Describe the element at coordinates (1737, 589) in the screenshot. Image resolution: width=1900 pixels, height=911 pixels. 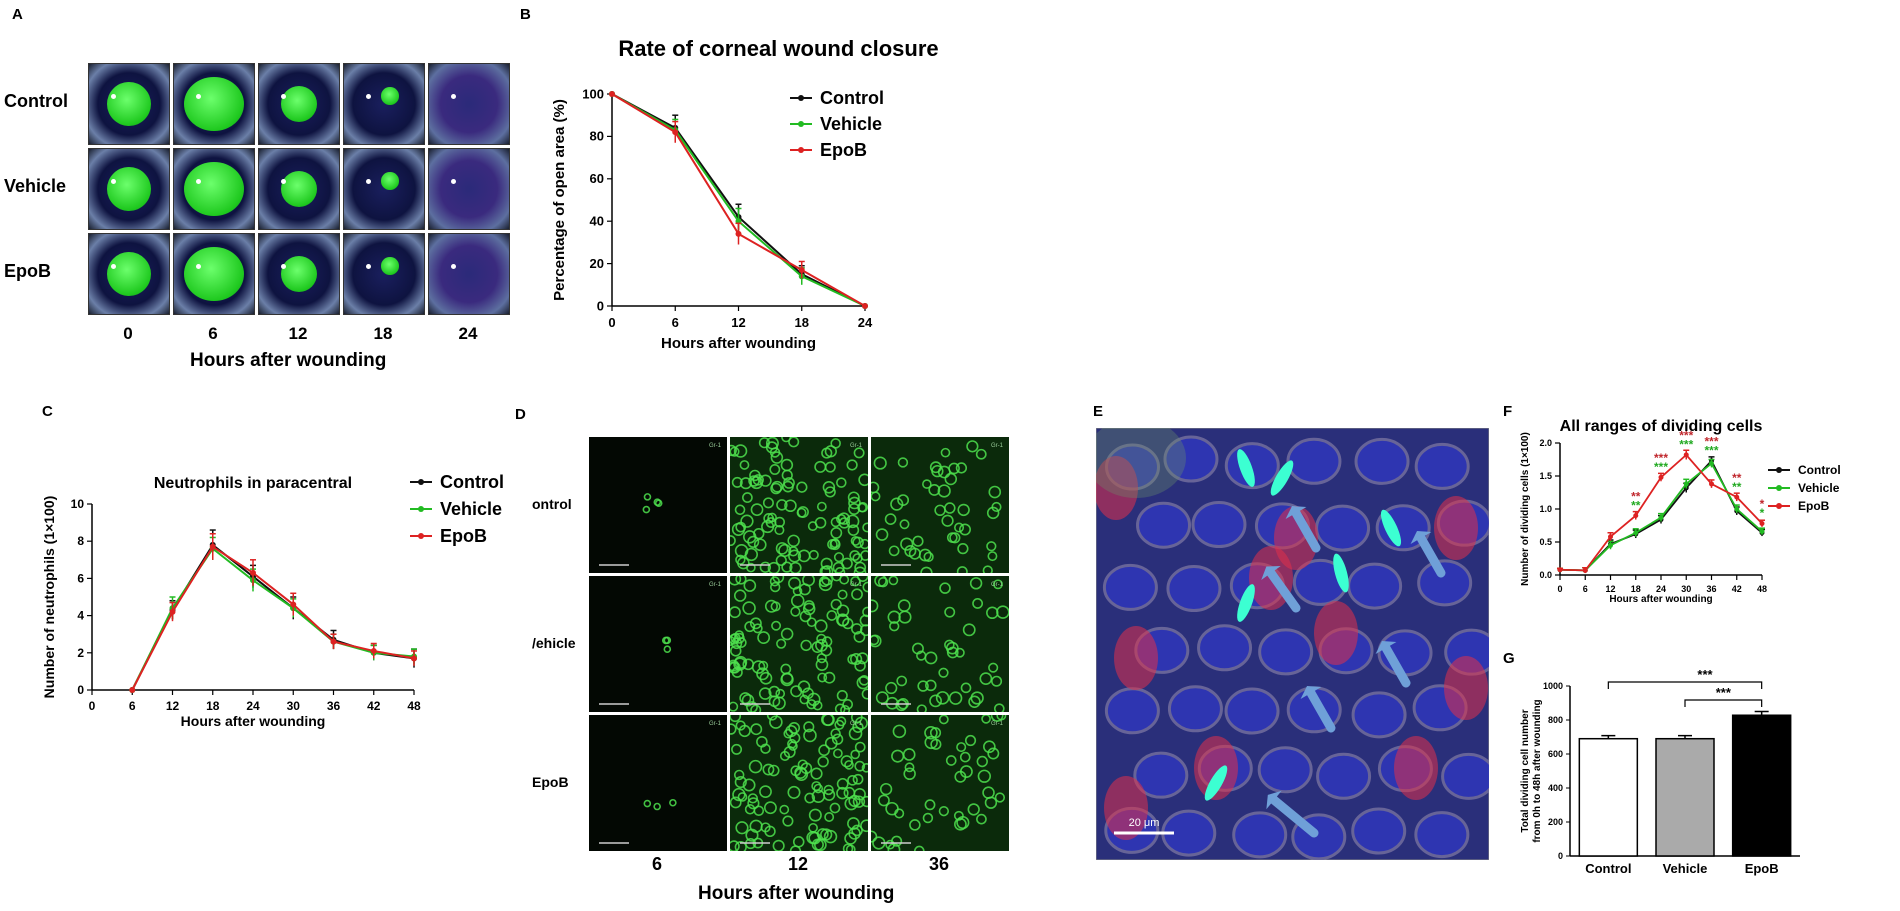
I see `x-tick-label: 42` at that location.